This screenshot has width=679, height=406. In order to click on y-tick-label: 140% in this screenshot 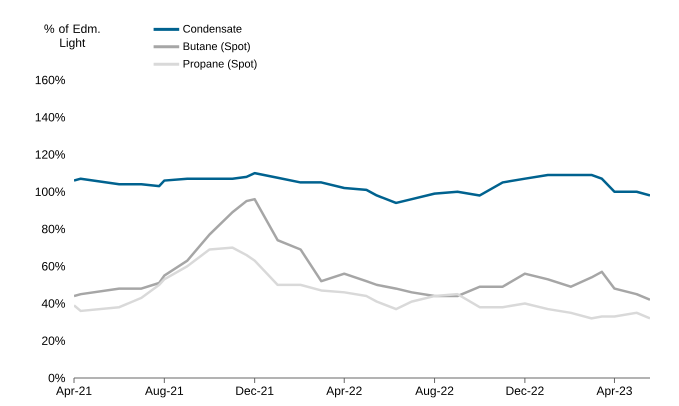, I will do `click(51, 117)`.